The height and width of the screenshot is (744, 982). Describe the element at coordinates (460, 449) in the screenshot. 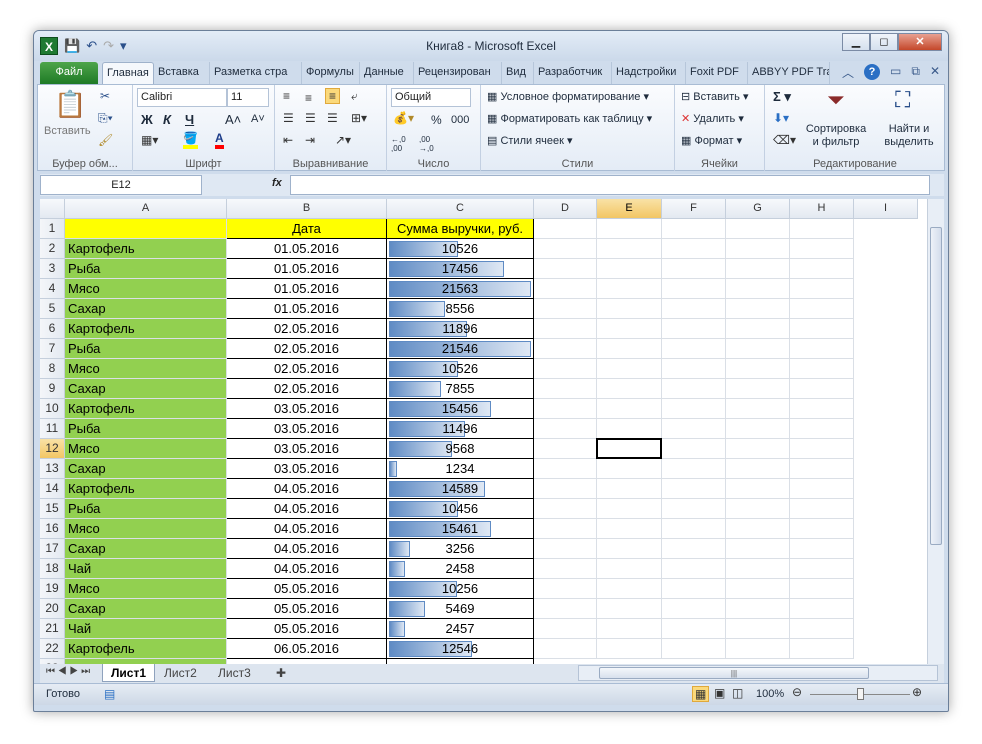

I see `cell-revenue: 9568` at that location.